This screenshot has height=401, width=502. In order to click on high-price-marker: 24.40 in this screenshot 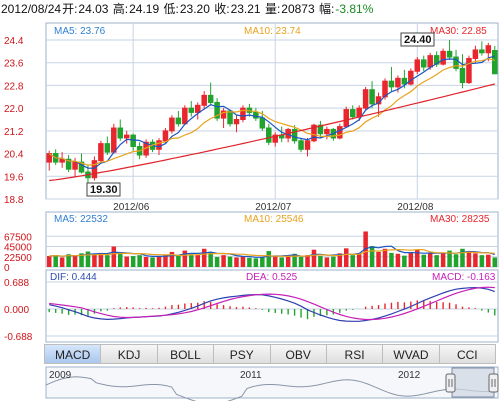, I will do `click(417, 39)`.